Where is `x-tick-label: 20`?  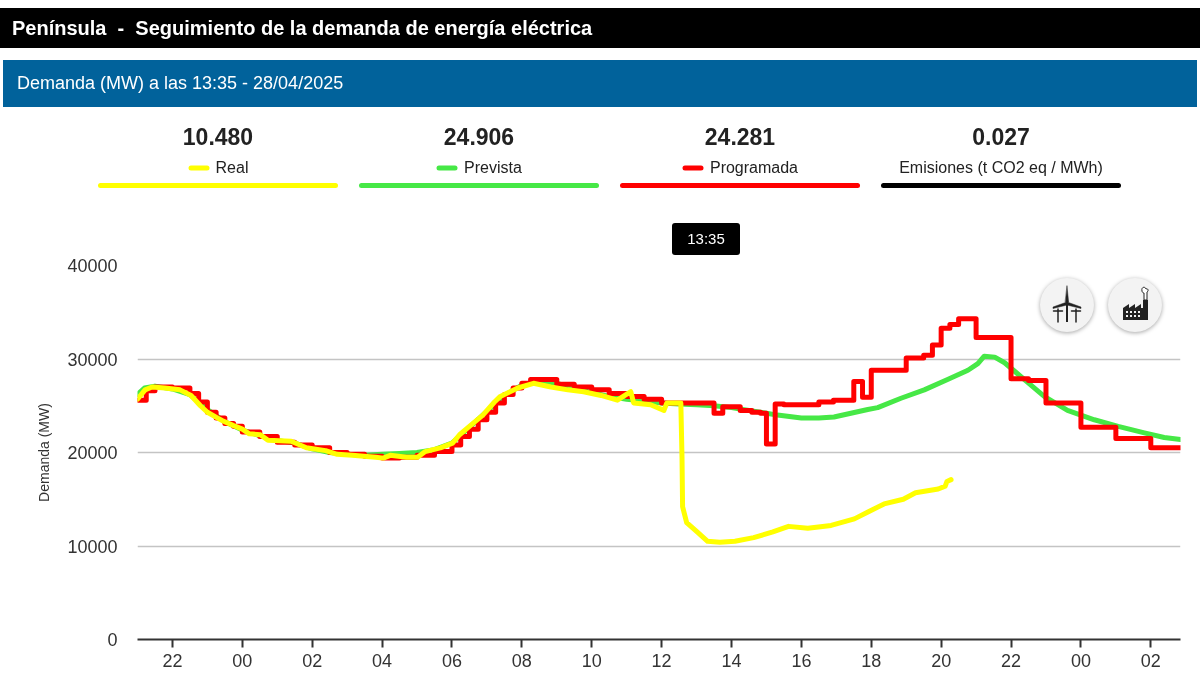 x-tick-label: 20 is located at coordinates (941, 660).